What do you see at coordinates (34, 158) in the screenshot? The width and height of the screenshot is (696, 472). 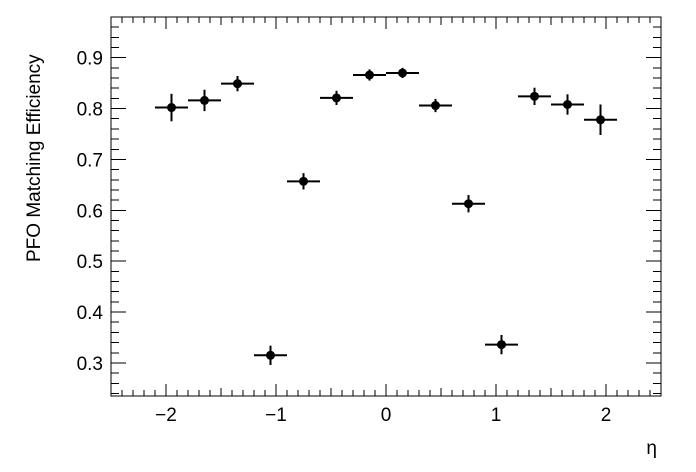 I see `y-axis-title: PFO Matching Efficiency` at bounding box center [34, 158].